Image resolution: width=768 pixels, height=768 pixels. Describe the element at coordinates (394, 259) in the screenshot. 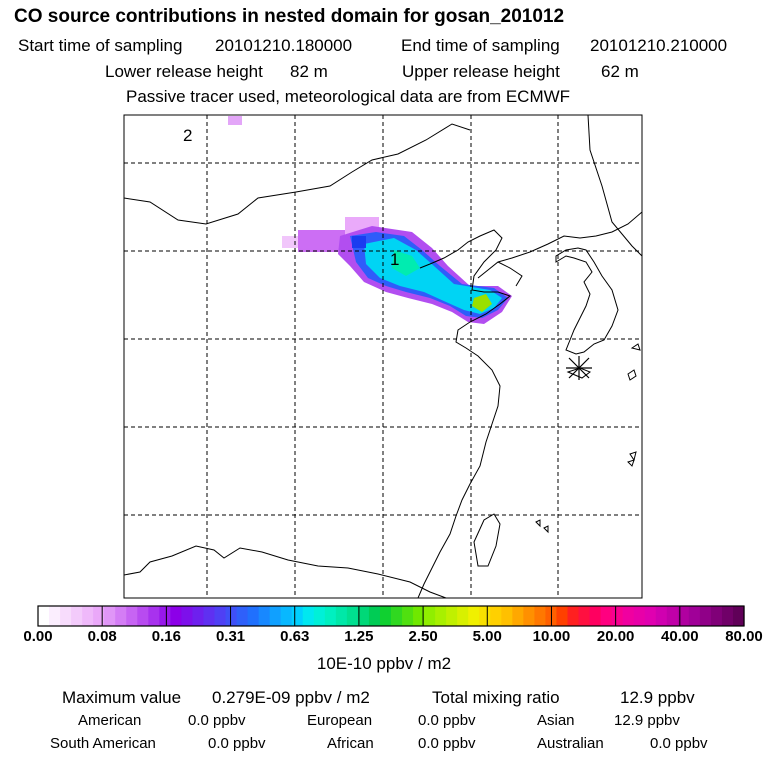

I see `cluster-label-1: 1` at that location.